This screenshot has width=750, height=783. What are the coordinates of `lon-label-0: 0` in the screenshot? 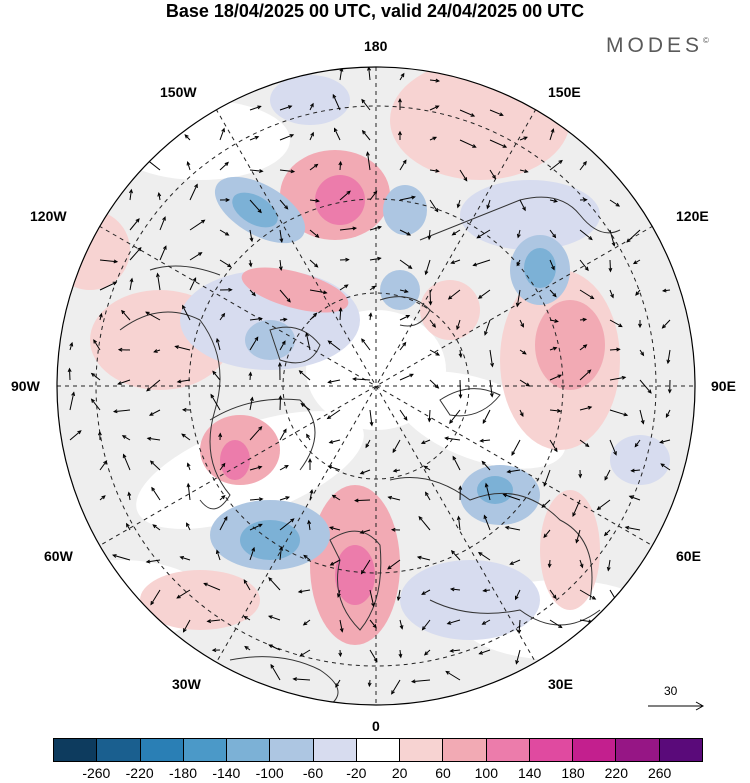 It's located at (376, 726).